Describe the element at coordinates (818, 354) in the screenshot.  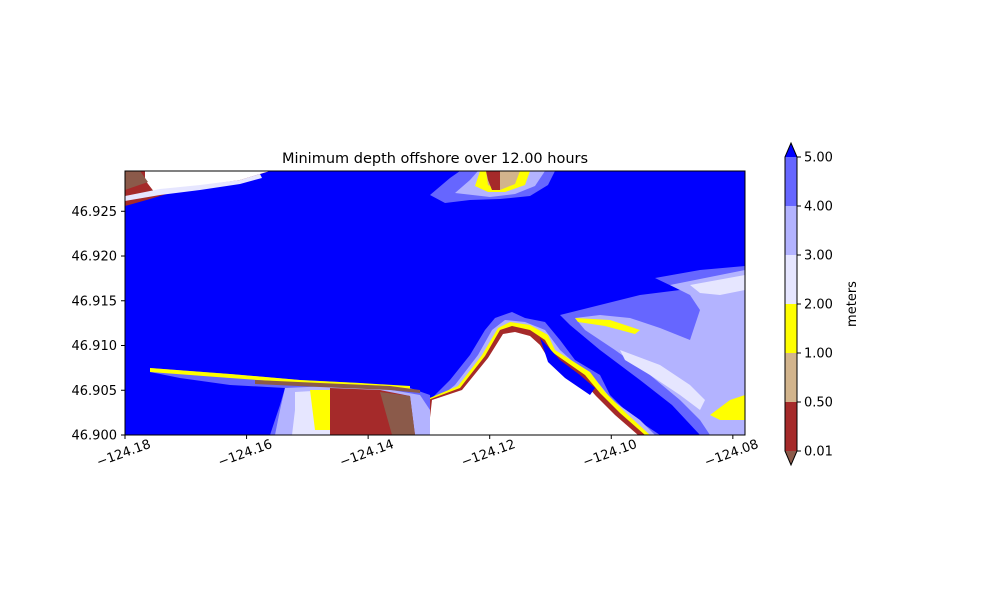
I see `colorbar-tick-label: 1.00` at that location.